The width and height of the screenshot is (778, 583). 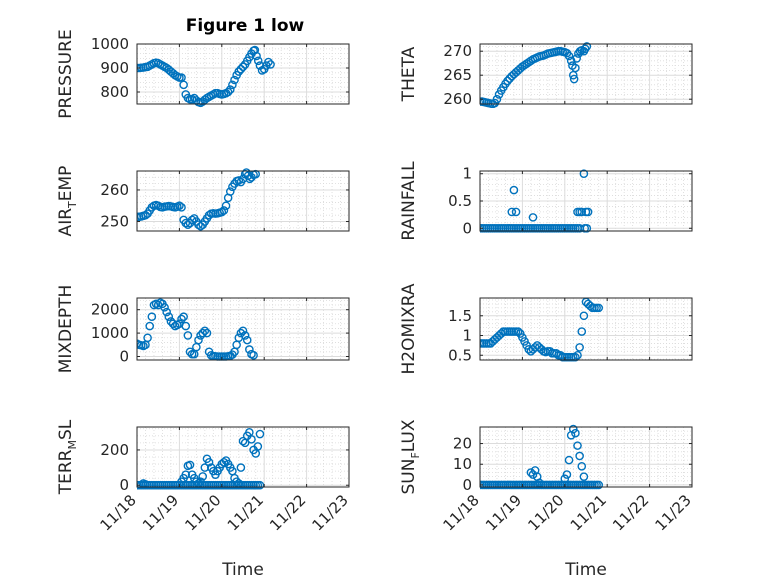 I want to click on x-axis-label: Time, so click(x=242, y=570).